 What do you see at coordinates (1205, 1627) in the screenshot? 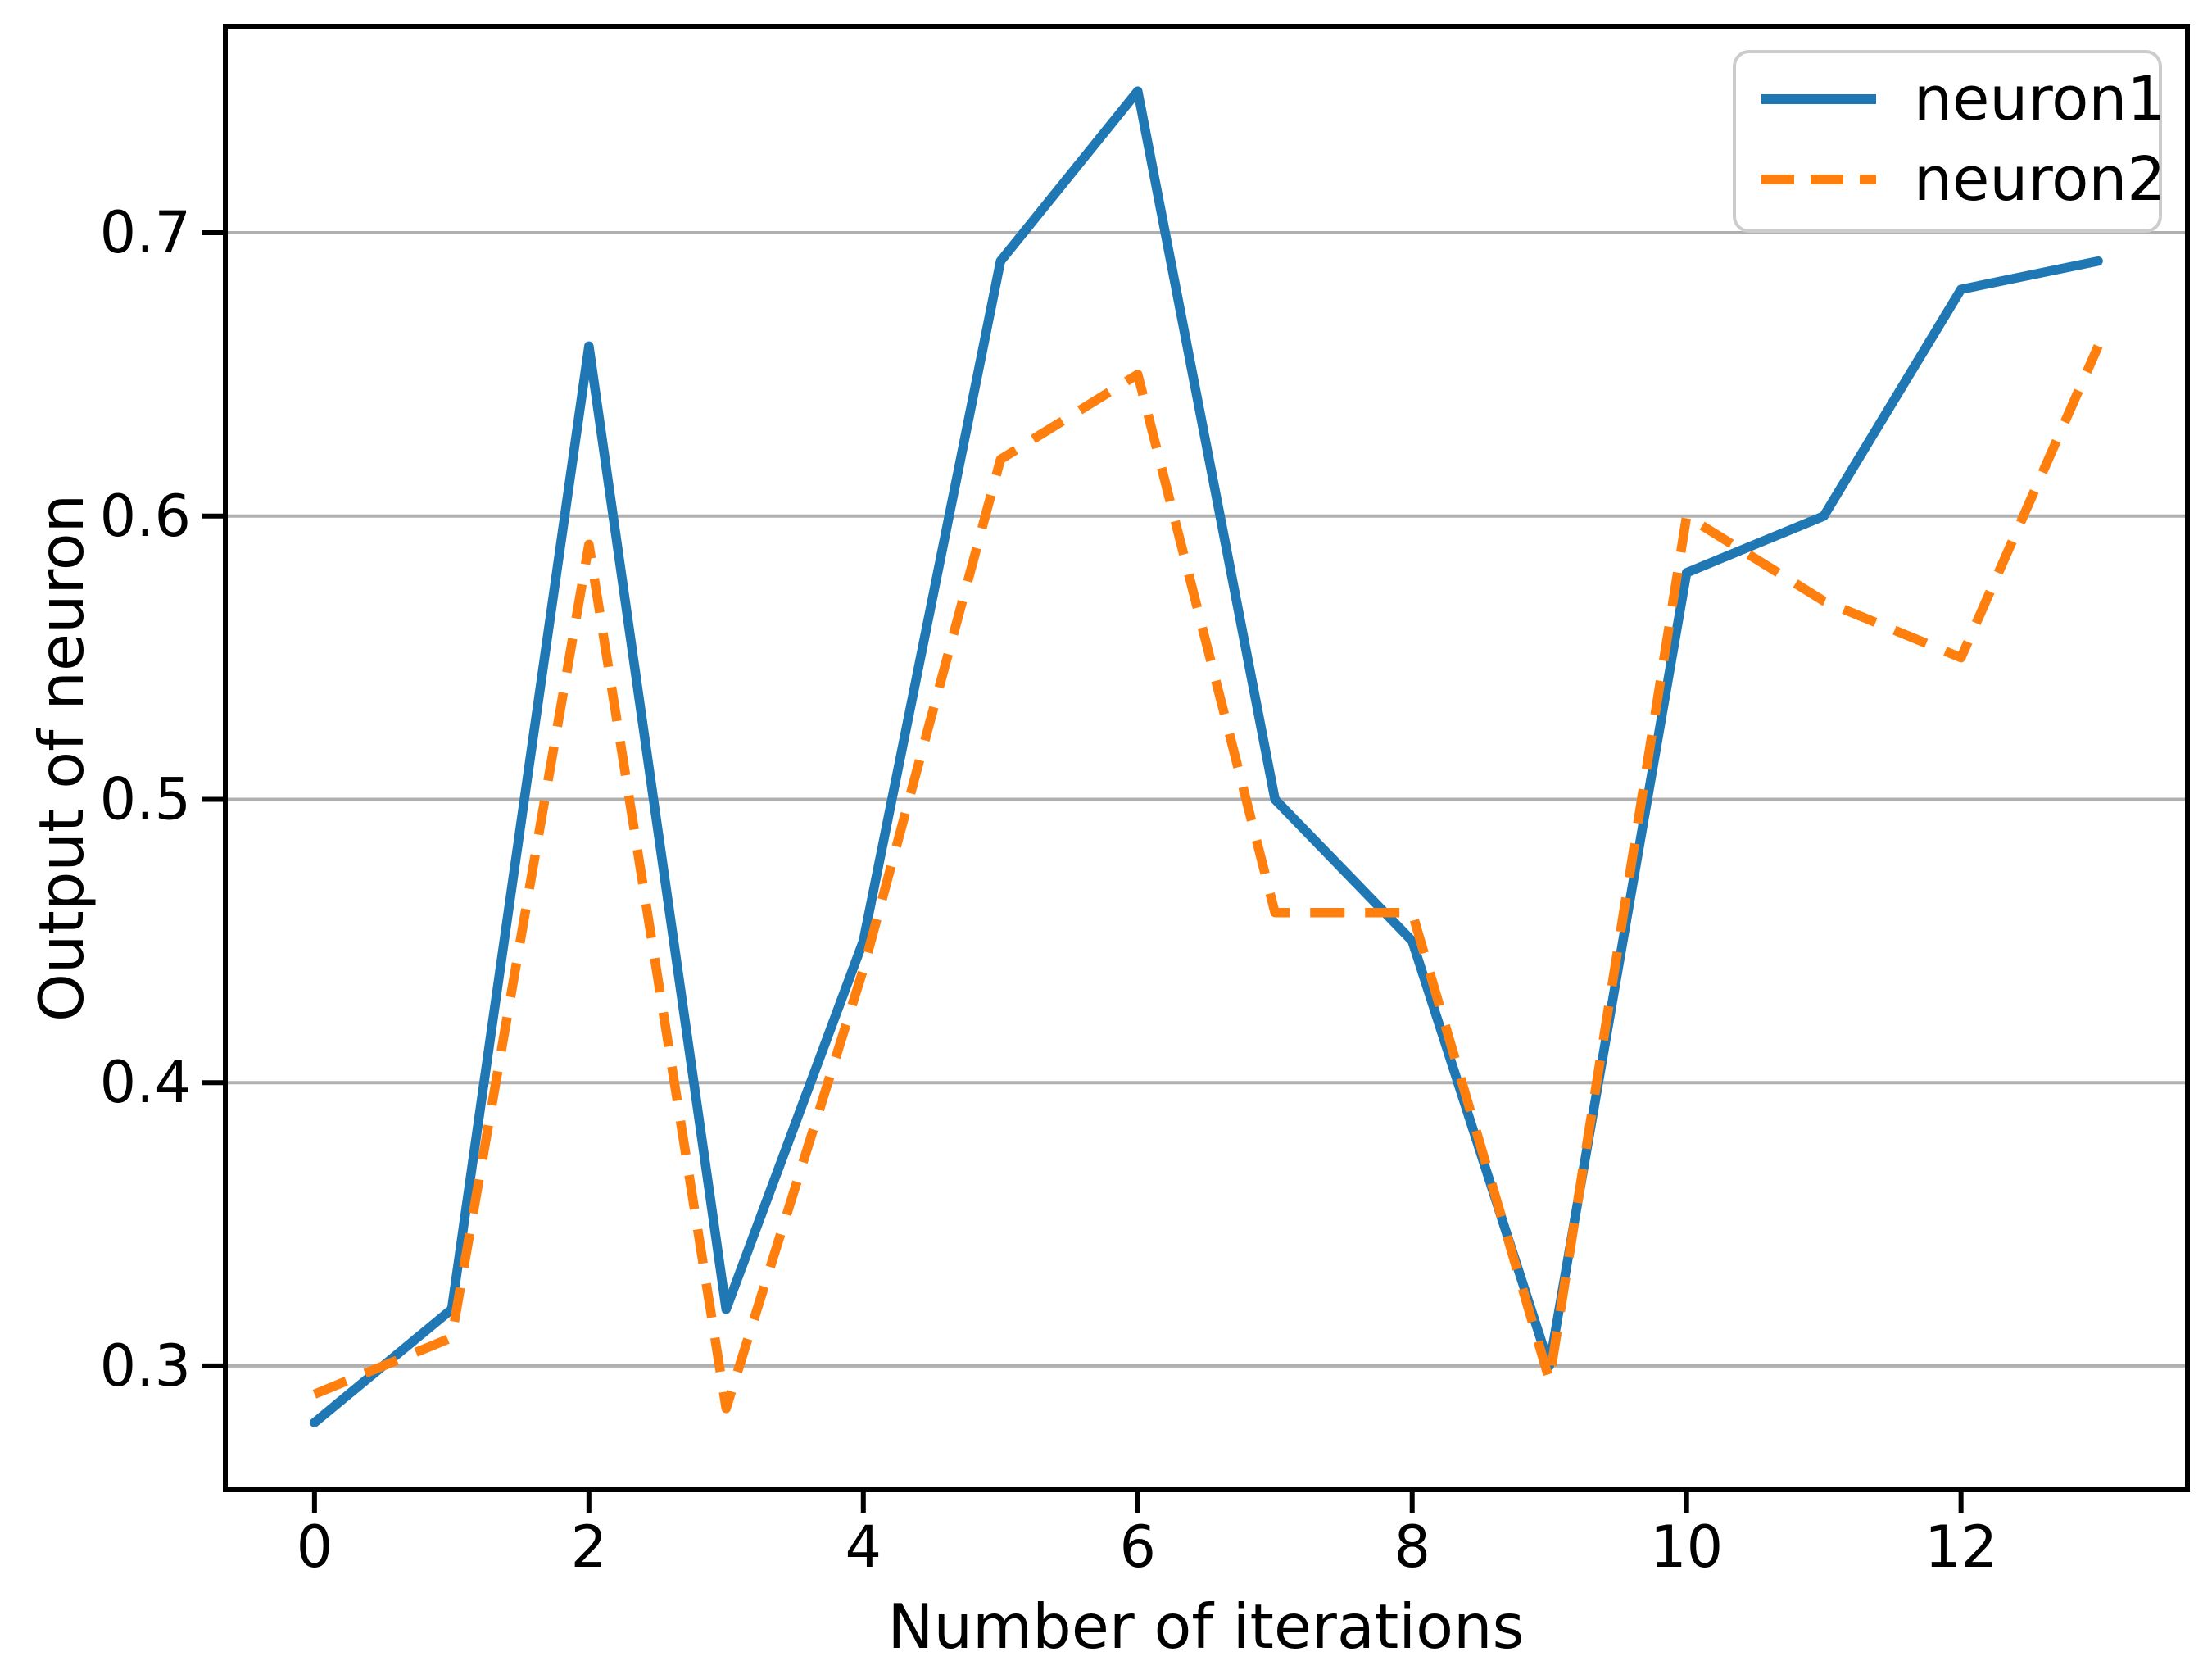
I see `x-axis-label: Number of iterations` at bounding box center [1205, 1627].